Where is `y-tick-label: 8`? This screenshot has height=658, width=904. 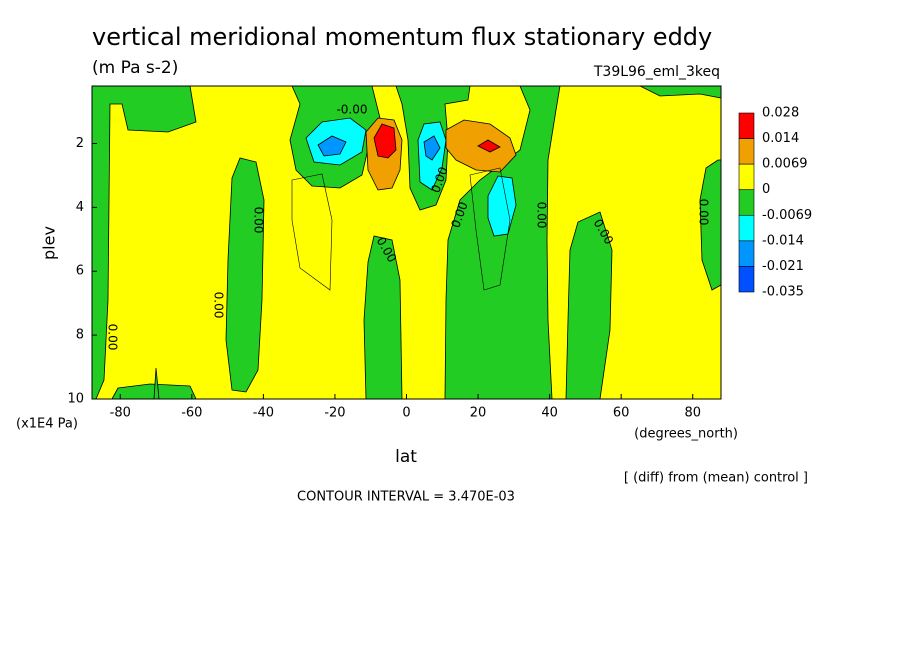
y-tick-label: 8 is located at coordinates (80, 335).